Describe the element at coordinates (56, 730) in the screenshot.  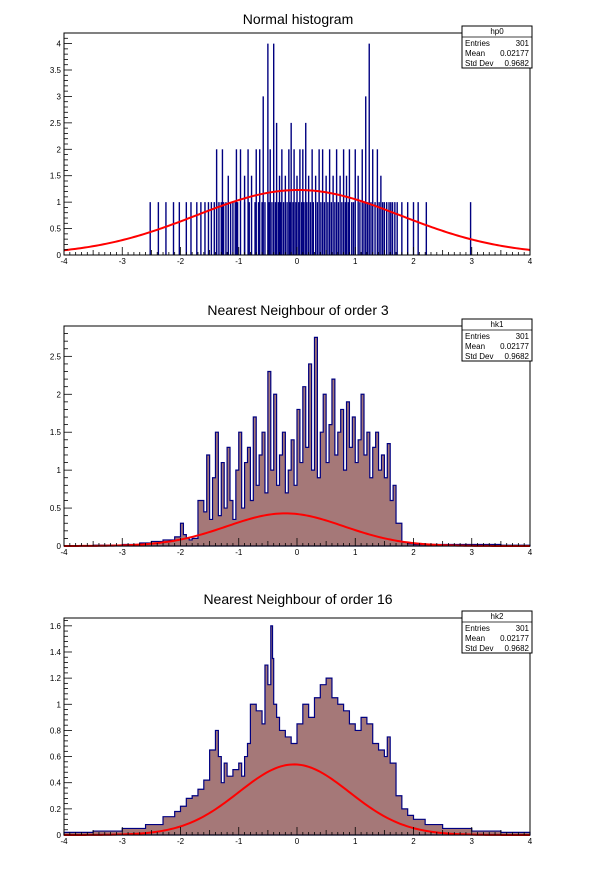
I see `y-tick-label: 0.8` at that location.